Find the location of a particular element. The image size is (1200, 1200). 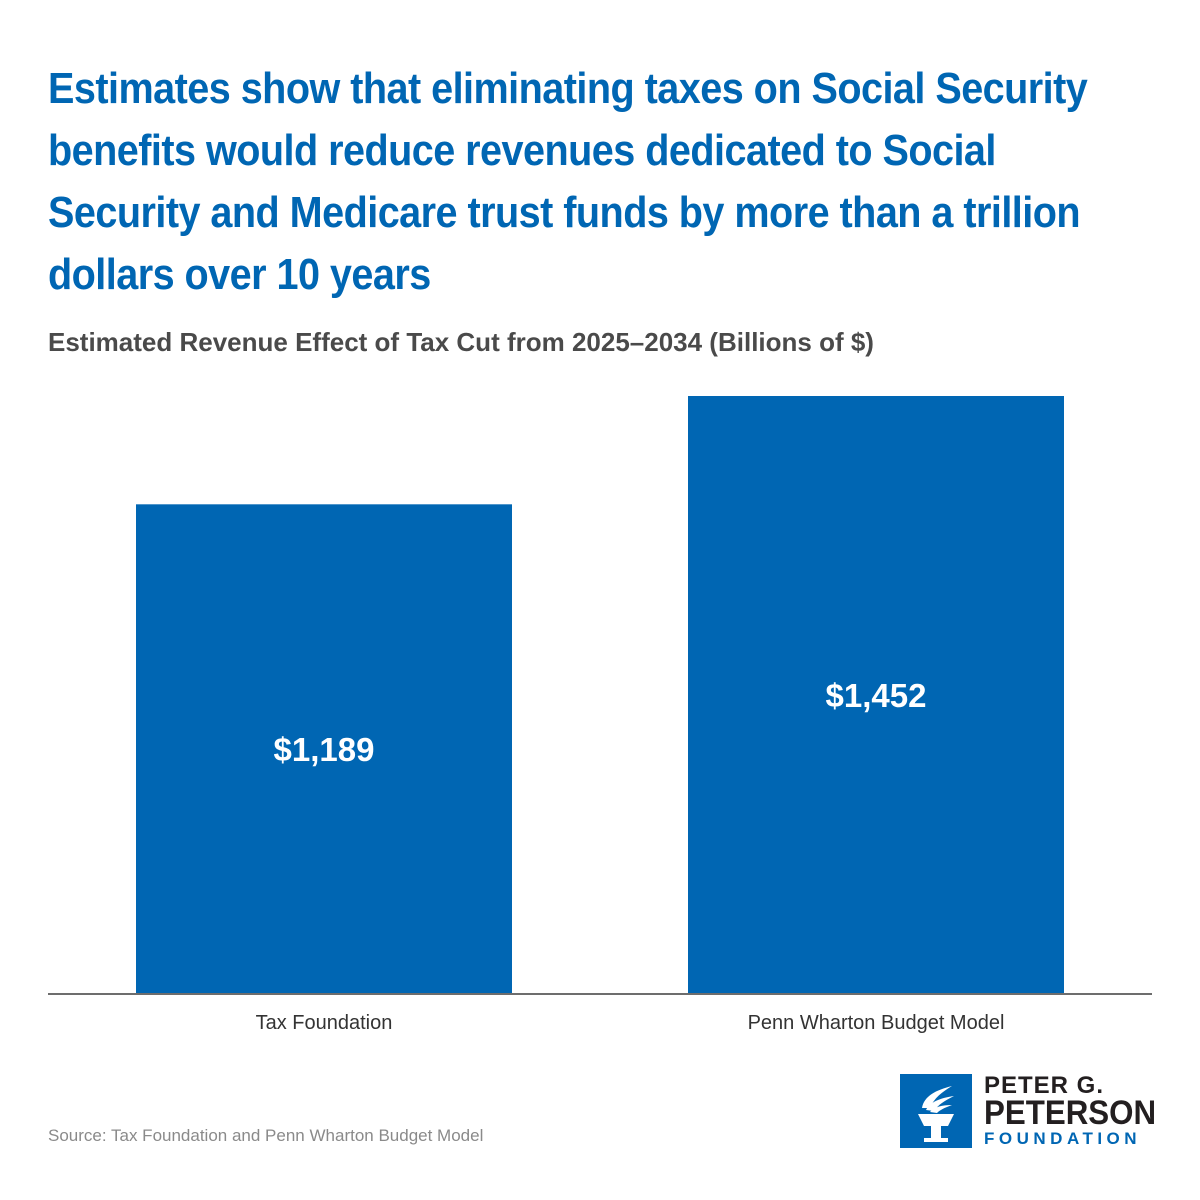

data-label-0: $1,189 is located at coordinates (324, 749).